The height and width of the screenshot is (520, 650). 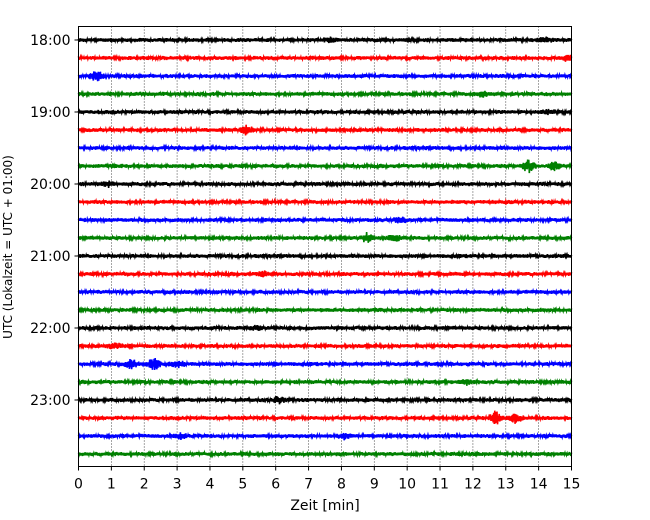 I want to click on x-tick-label: 5, so click(x=242, y=485).